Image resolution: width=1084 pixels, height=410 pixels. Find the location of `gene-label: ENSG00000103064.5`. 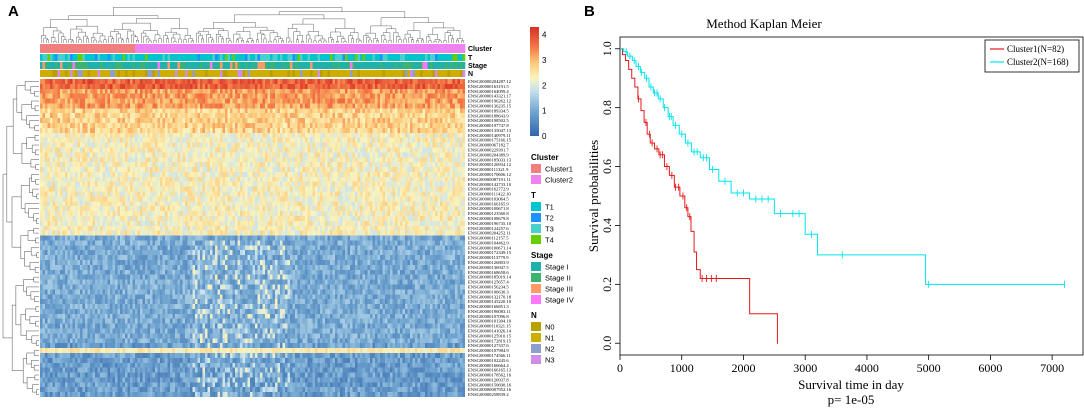

gene-label: ENSG00000103064.5 is located at coordinates (488, 198).